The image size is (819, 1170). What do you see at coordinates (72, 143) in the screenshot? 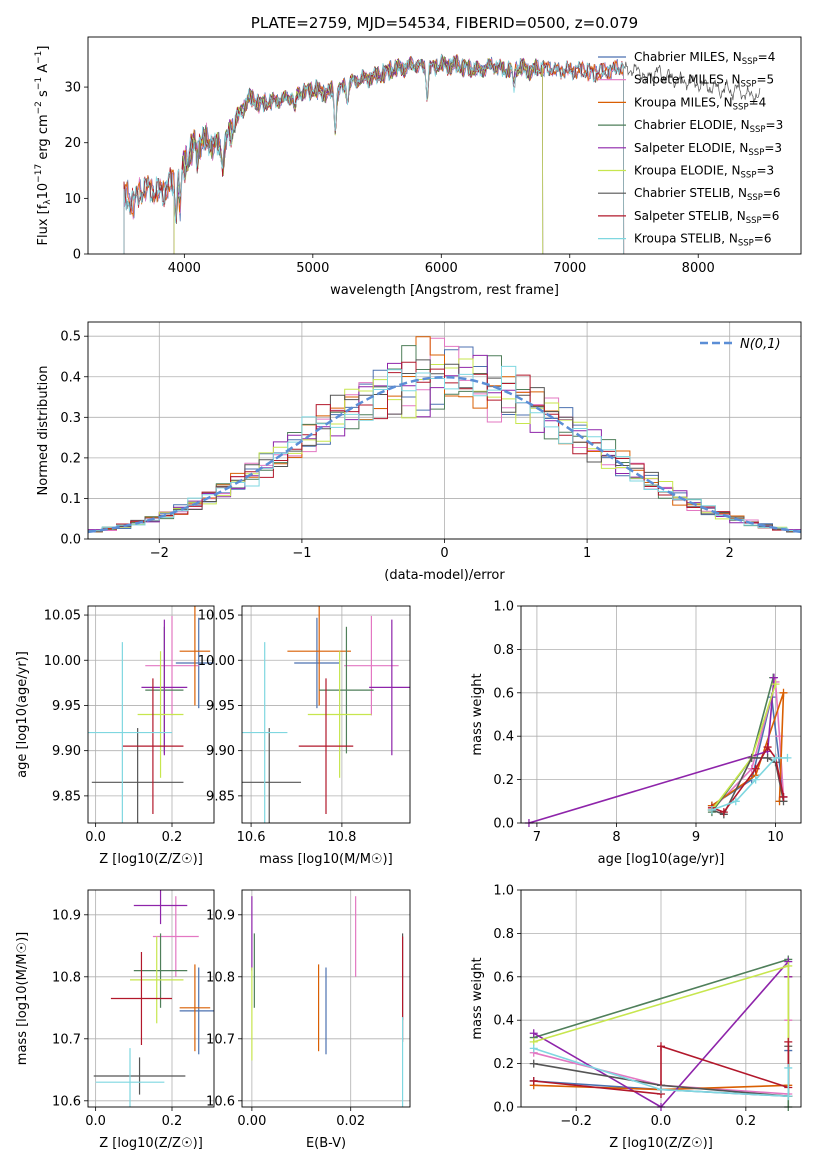
I see `y-tick-label: 20` at bounding box center [72, 143].